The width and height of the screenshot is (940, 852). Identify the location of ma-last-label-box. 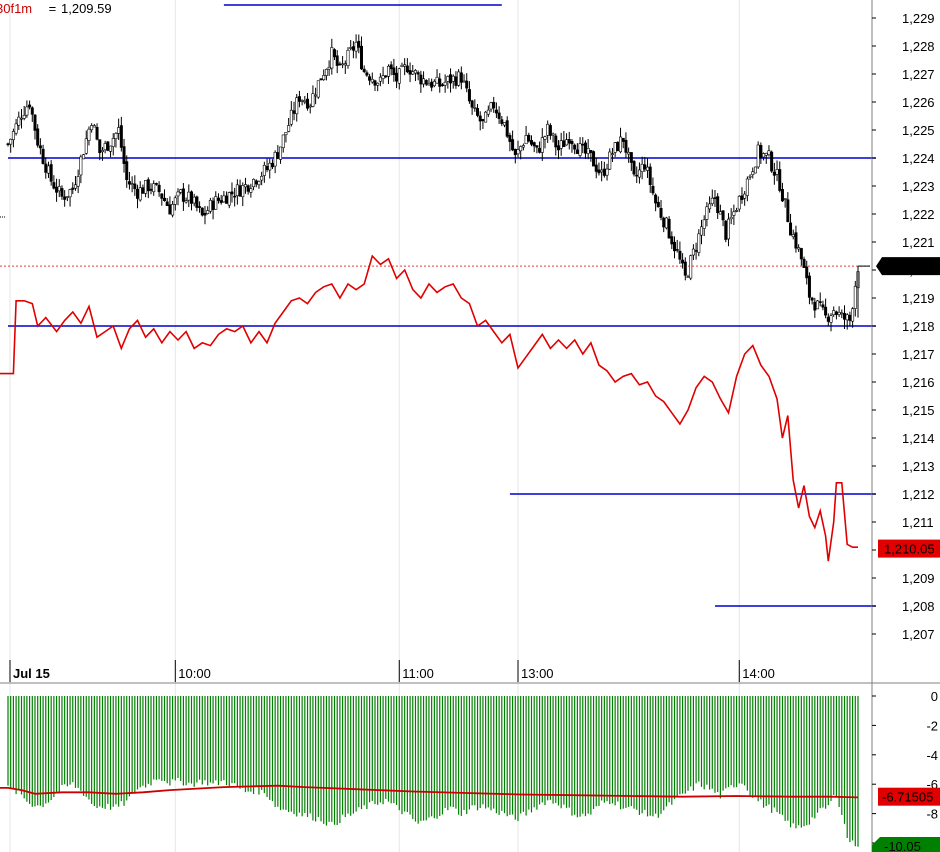
(909, 796).